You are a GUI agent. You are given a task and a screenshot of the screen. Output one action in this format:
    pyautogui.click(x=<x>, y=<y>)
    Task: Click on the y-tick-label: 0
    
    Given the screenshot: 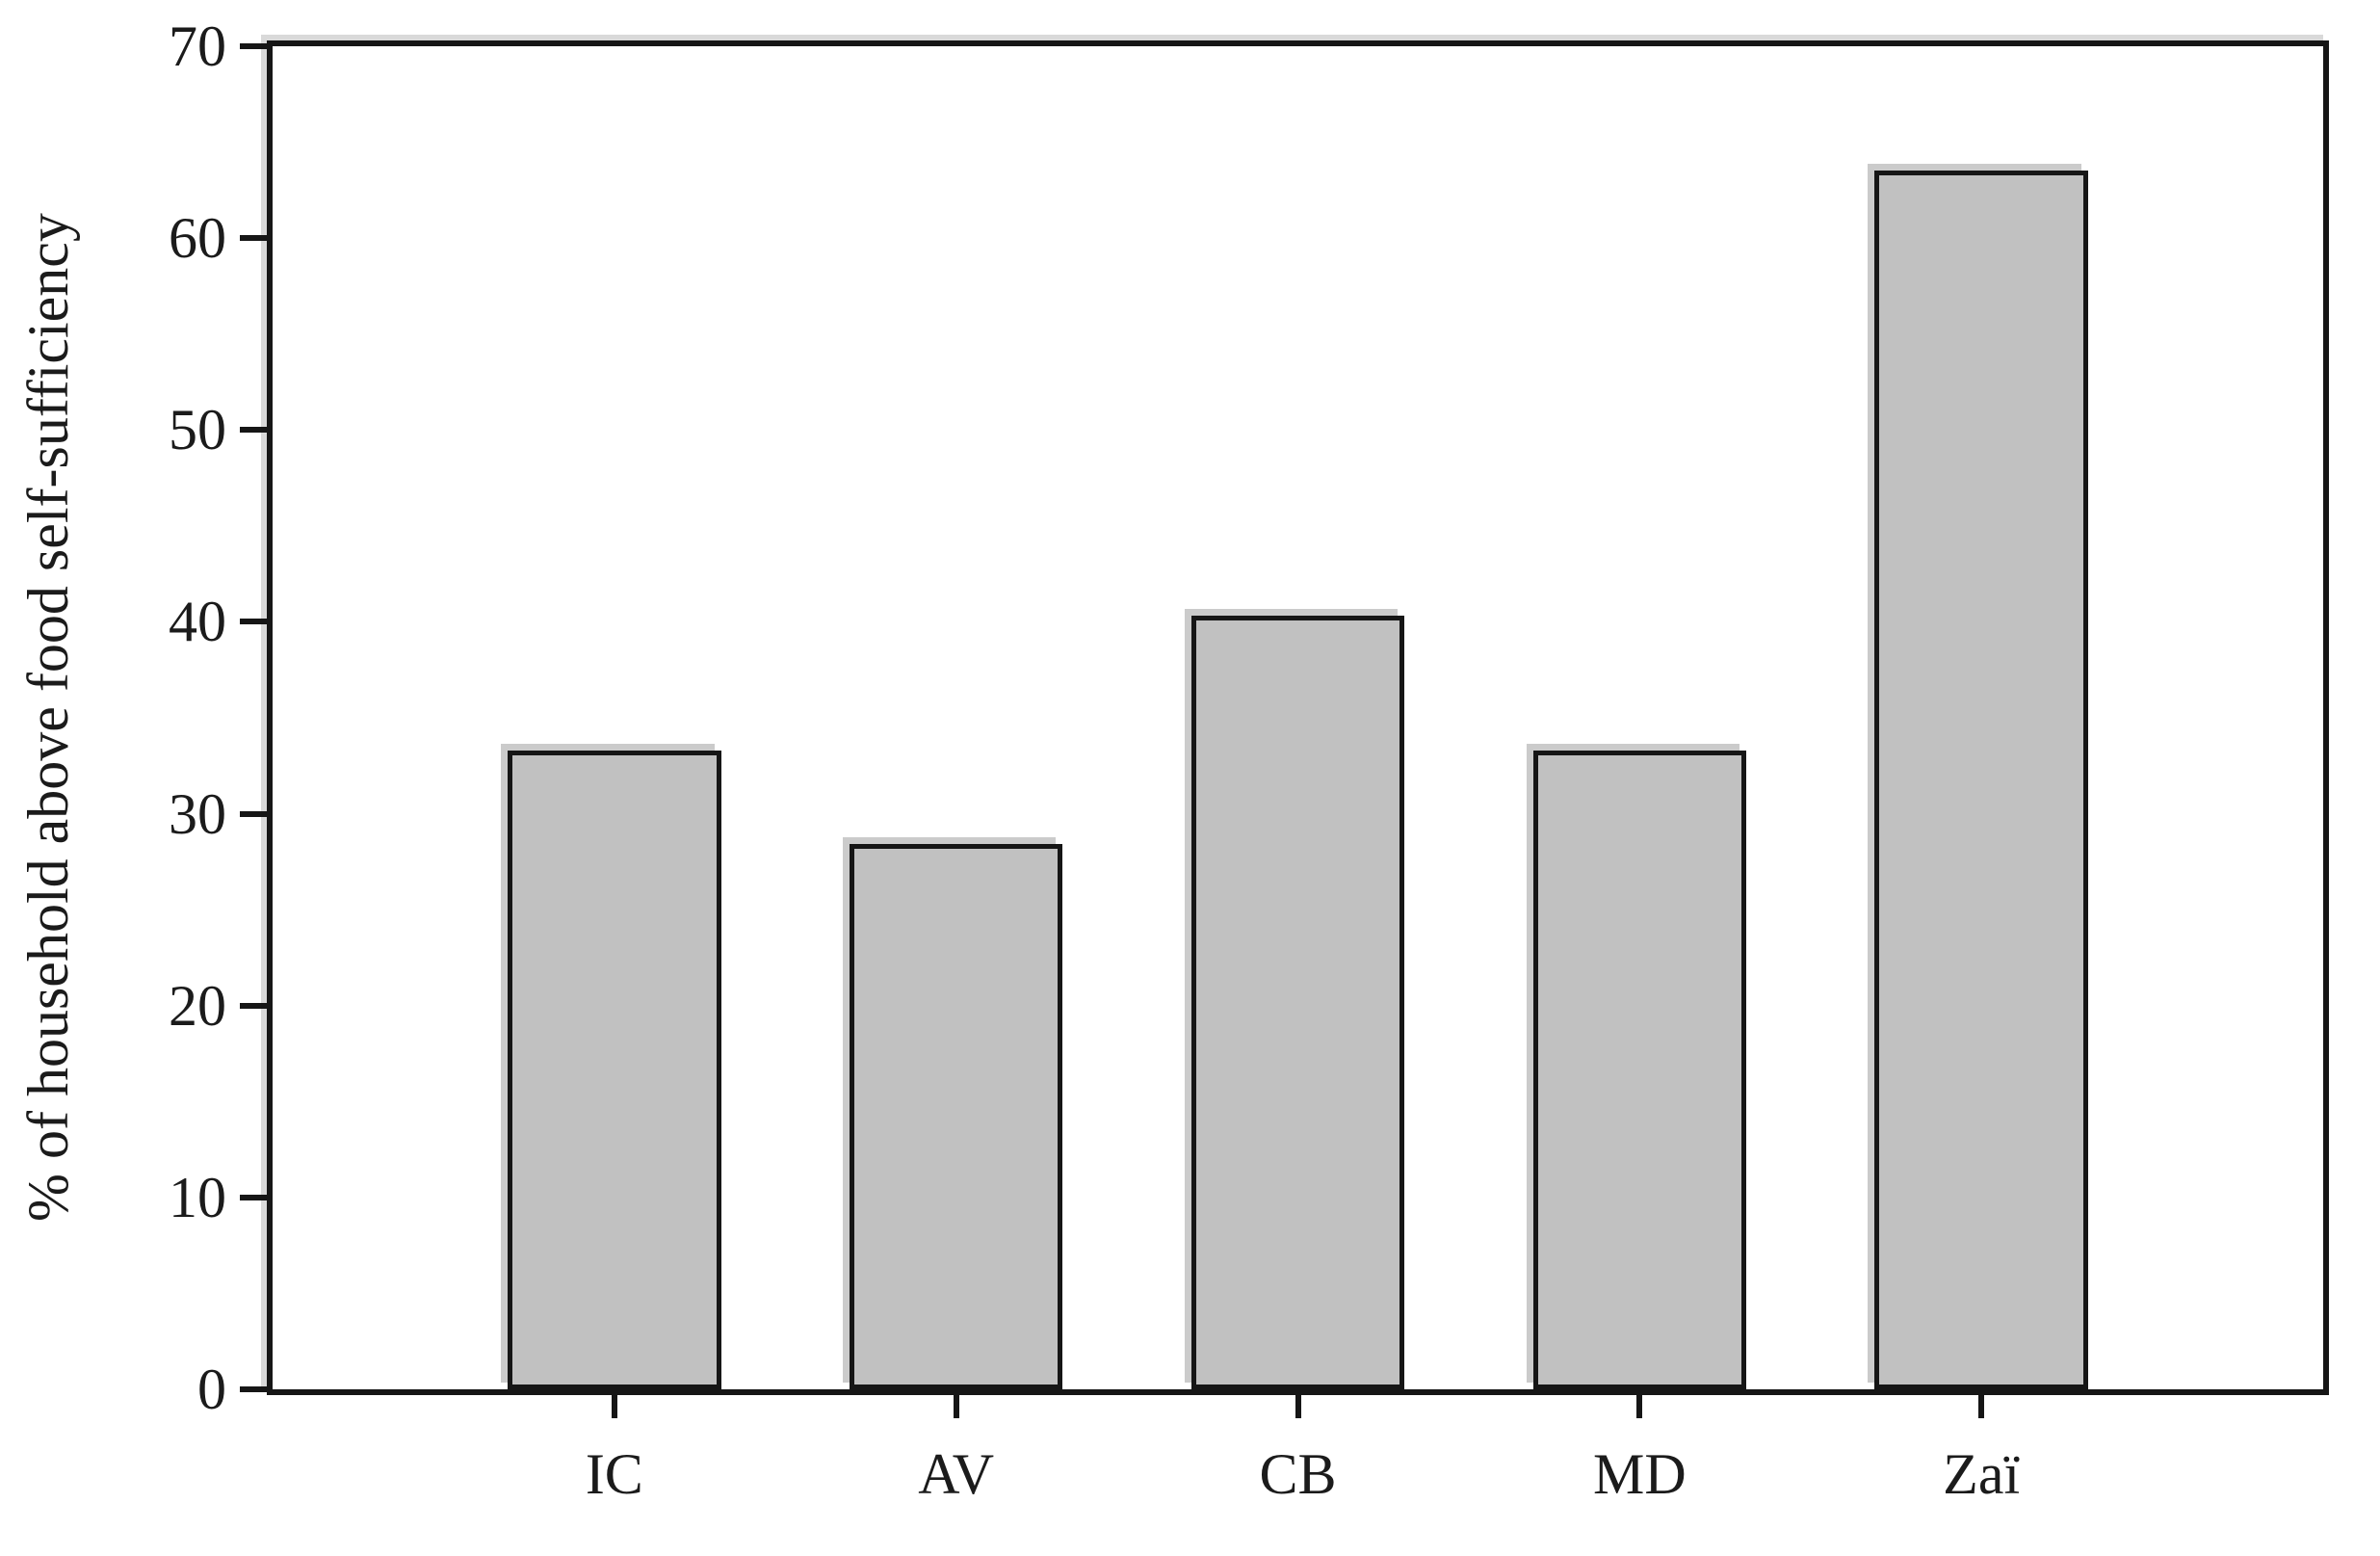 What is the action you would take?
    pyautogui.click(x=211, y=1389)
    